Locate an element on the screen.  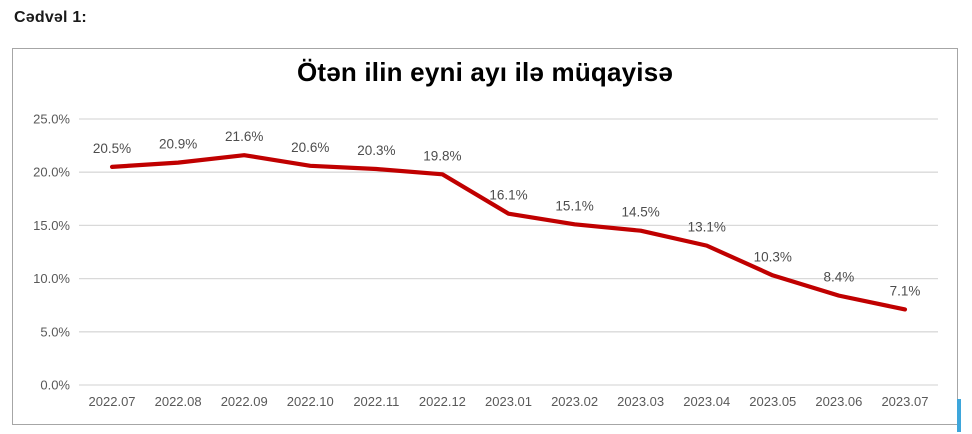
y-tick-label: 10.0% is located at coordinates (51, 278).